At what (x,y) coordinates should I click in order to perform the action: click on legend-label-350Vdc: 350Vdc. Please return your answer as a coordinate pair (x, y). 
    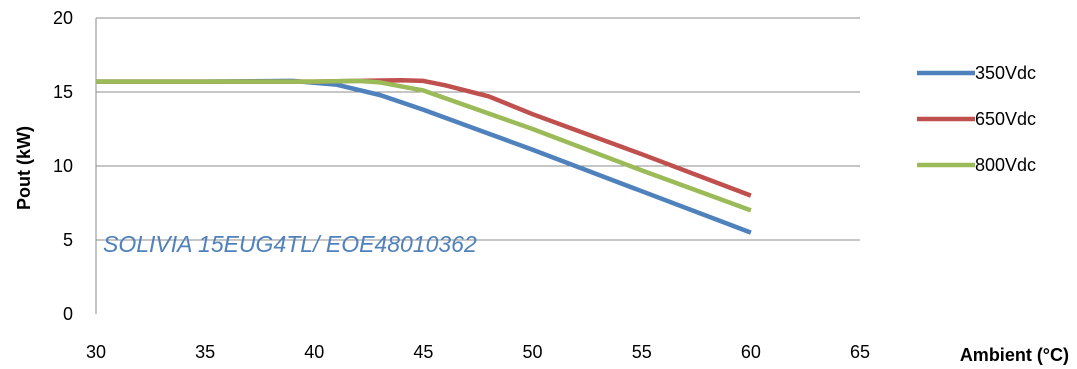
    Looking at the image, I should click on (1005, 73).